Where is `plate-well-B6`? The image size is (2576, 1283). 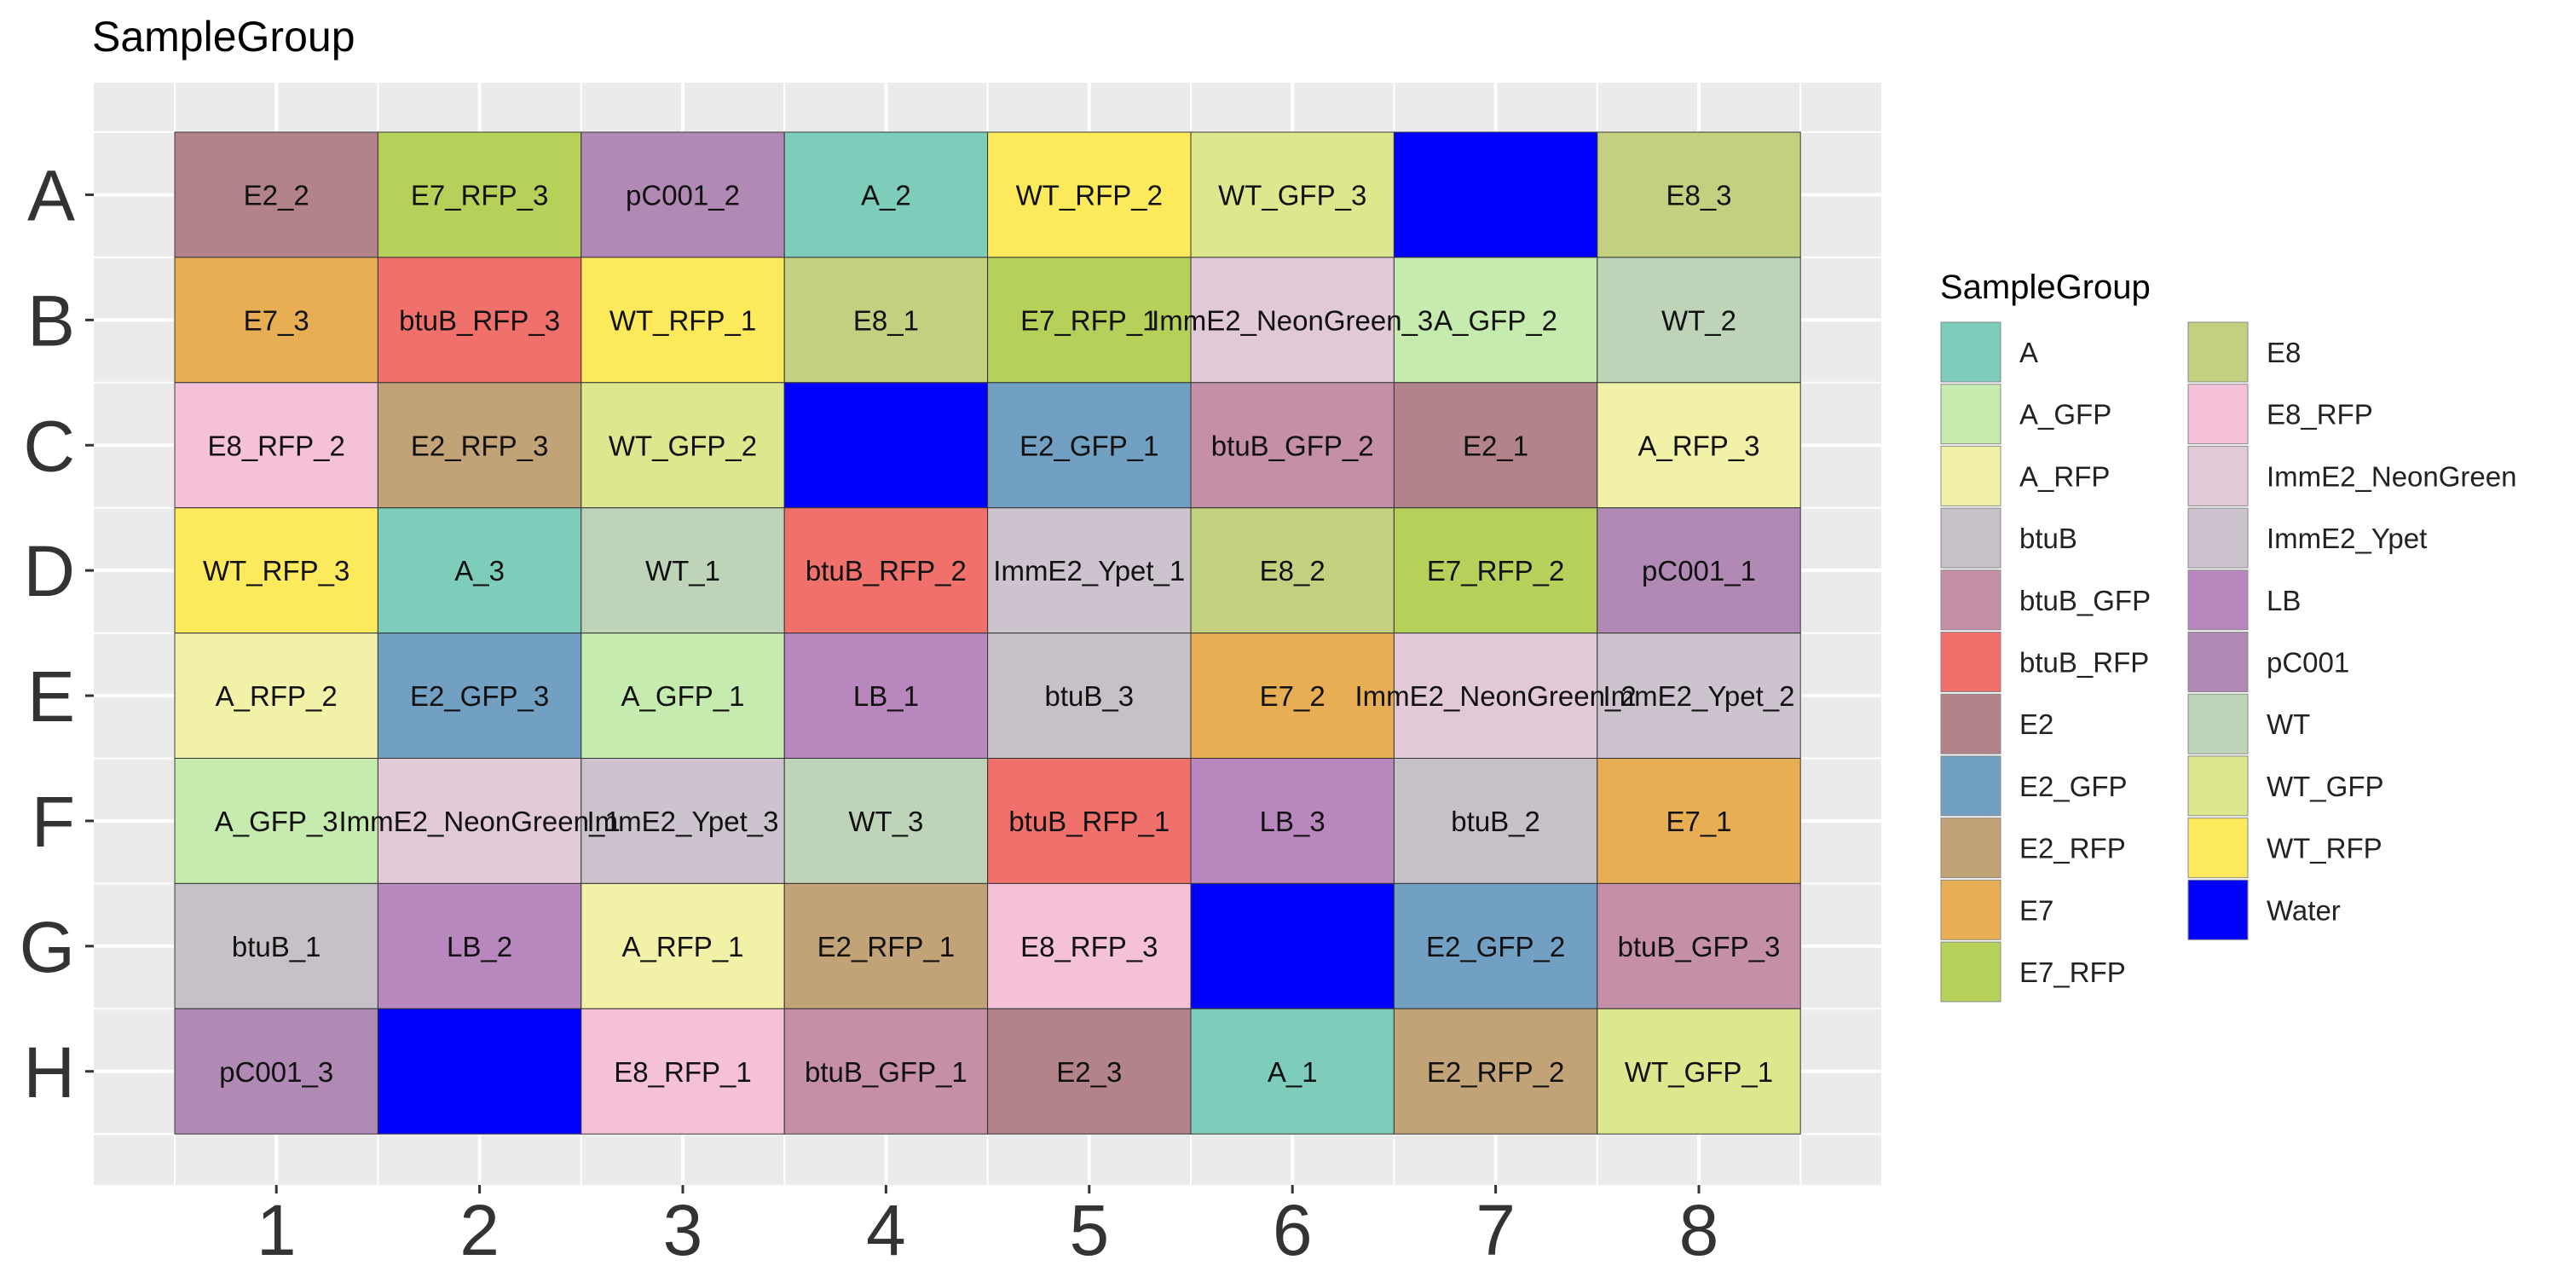
plate-well-B6 is located at coordinates (1292, 320).